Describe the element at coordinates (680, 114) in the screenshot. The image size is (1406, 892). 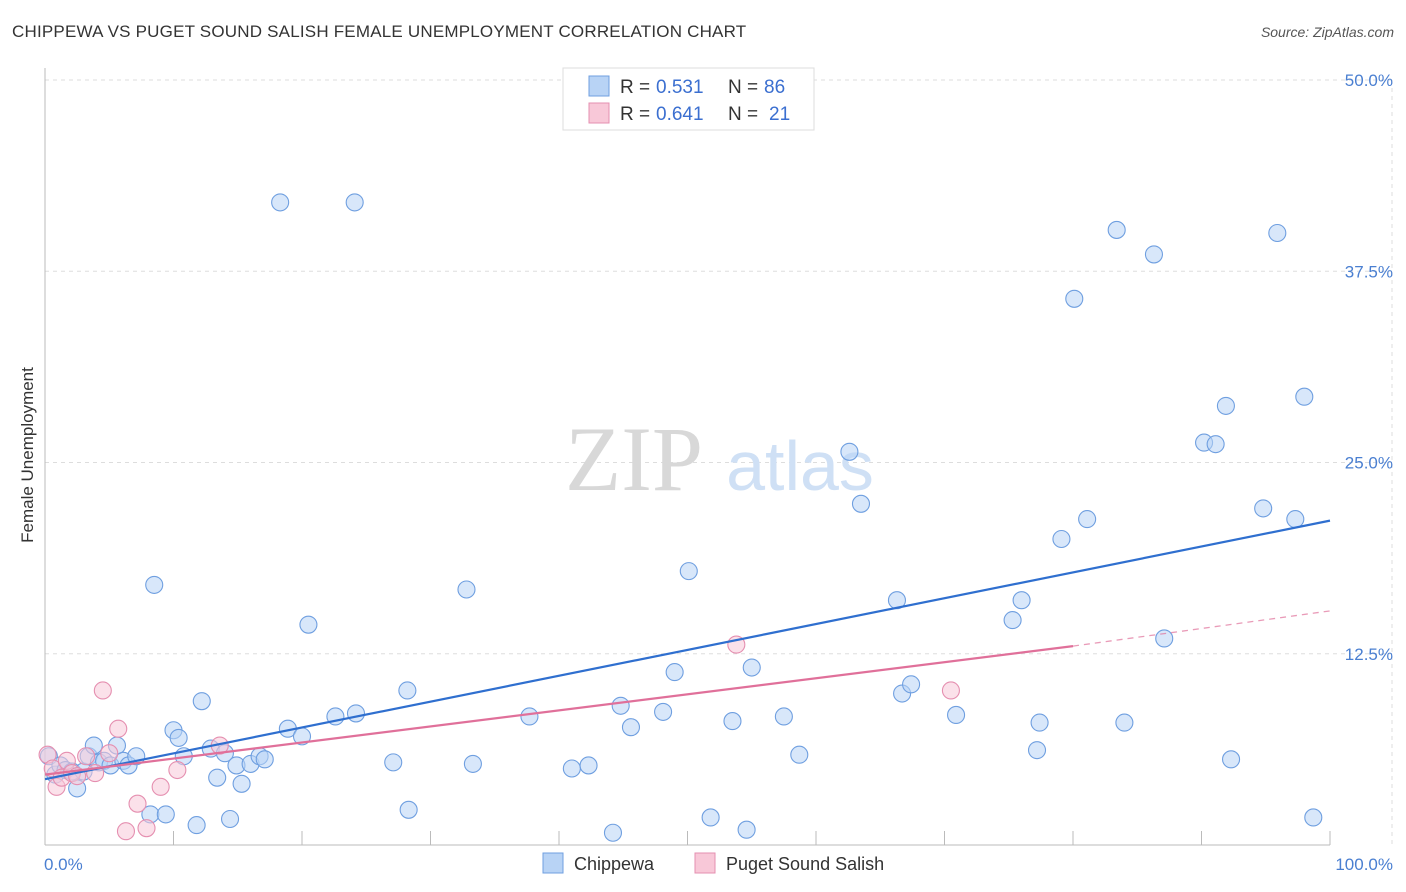
I see `legend-r-value-salish: 0.641` at that location.